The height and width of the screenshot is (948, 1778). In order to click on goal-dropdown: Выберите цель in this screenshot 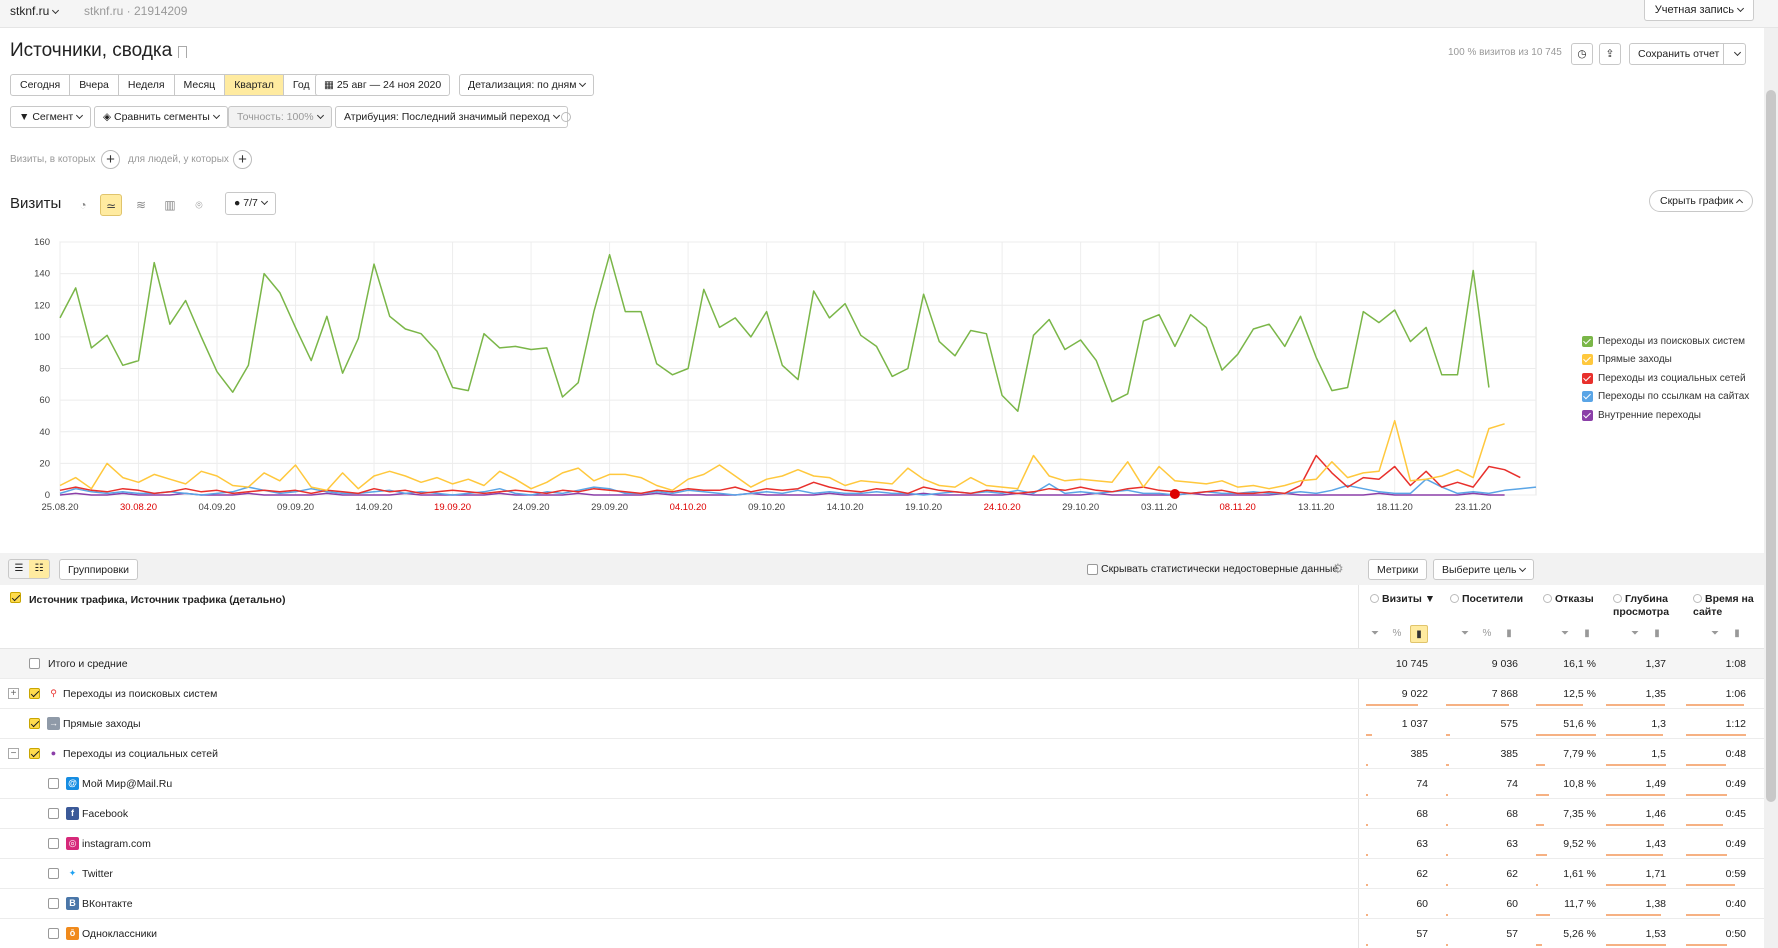, I will do `click(1484, 569)`.